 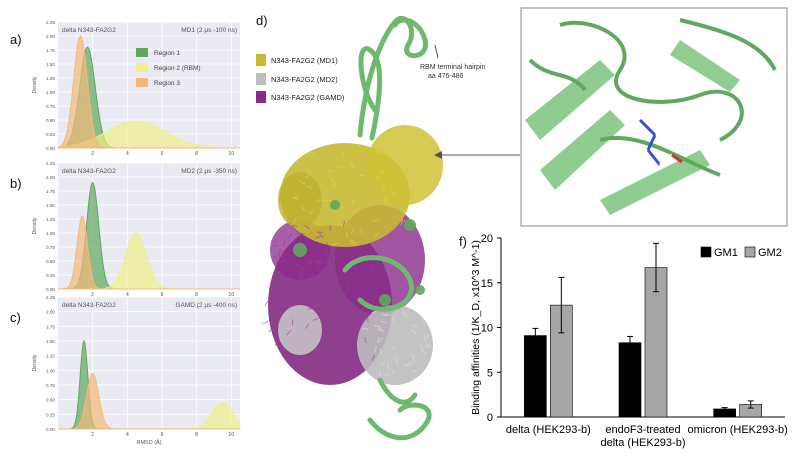 I want to click on x-tick-label: 10, so click(x=232, y=435).